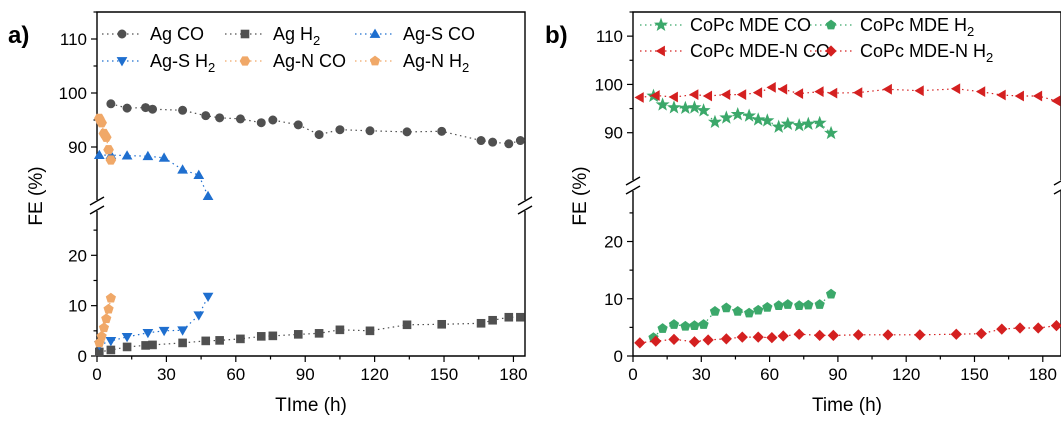 Image resolution: width=1061 pixels, height=424 pixels. Describe the element at coordinates (556, 35) in the screenshot. I see `panel-label: b)` at that location.